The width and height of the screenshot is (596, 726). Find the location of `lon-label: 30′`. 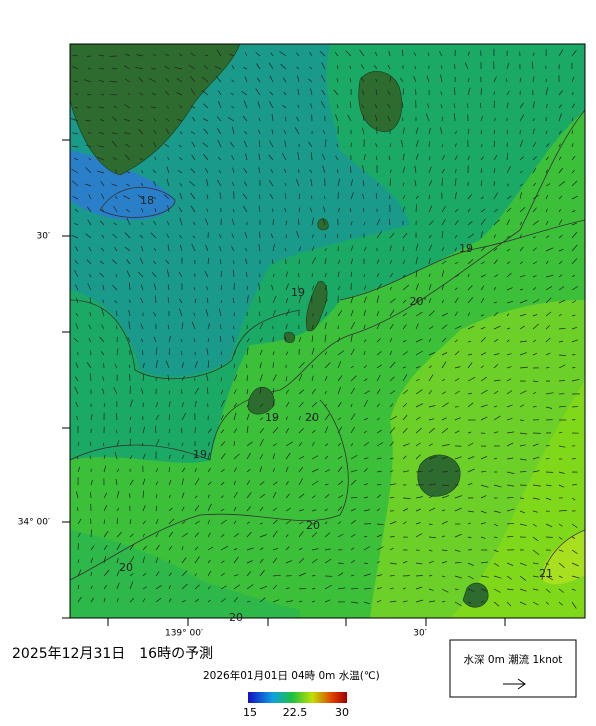

lon-label: 30′ is located at coordinates (420, 634).